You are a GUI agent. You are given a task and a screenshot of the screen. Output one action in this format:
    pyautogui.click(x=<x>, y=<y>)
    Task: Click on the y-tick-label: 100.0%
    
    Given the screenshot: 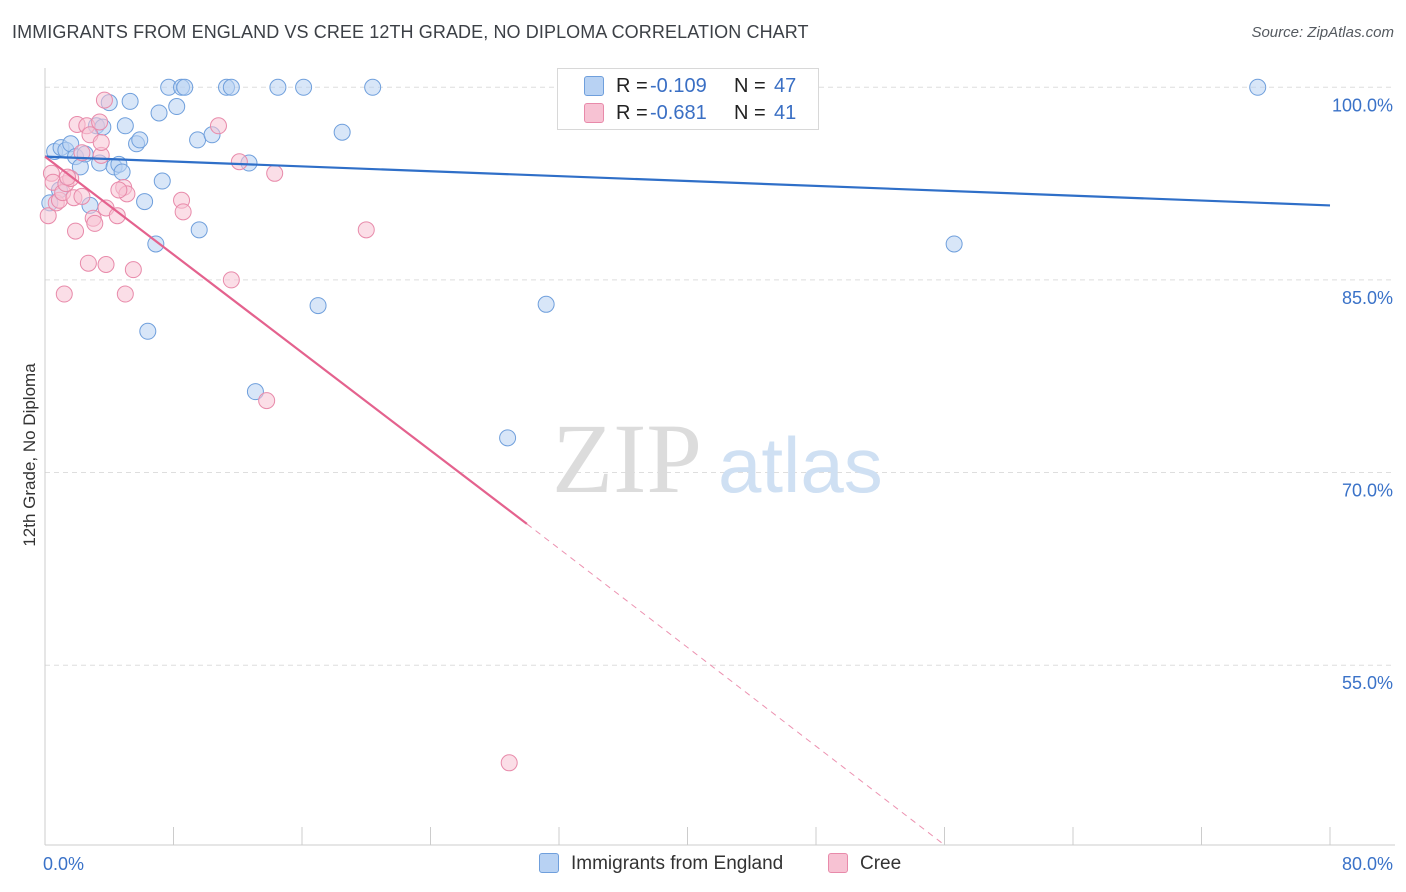 What is the action you would take?
    pyautogui.click(x=1362, y=105)
    